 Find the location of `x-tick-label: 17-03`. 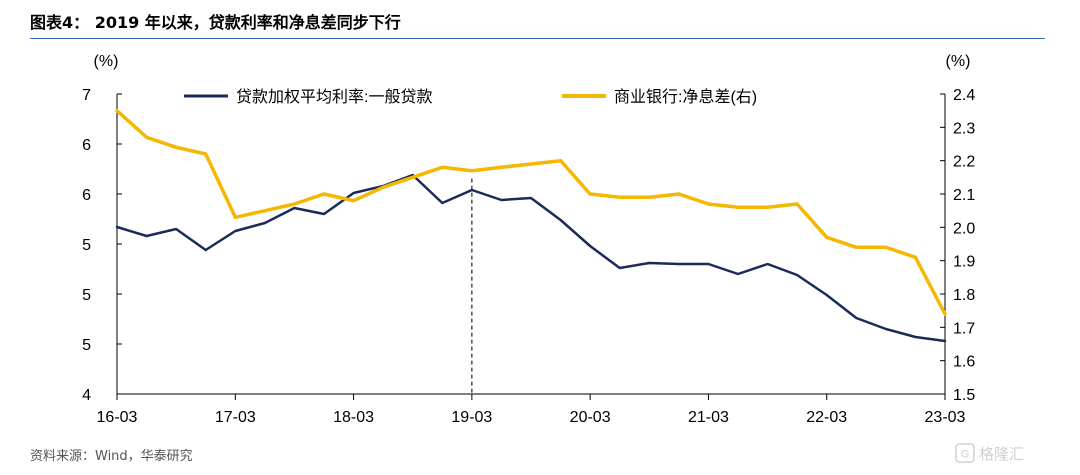

x-tick-label: 17-03 is located at coordinates (235, 417).